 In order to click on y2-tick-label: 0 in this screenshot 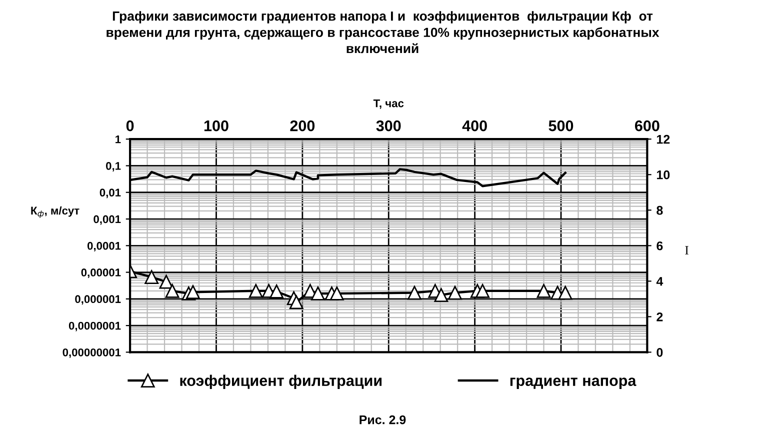, I will do `click(659, 352)`.